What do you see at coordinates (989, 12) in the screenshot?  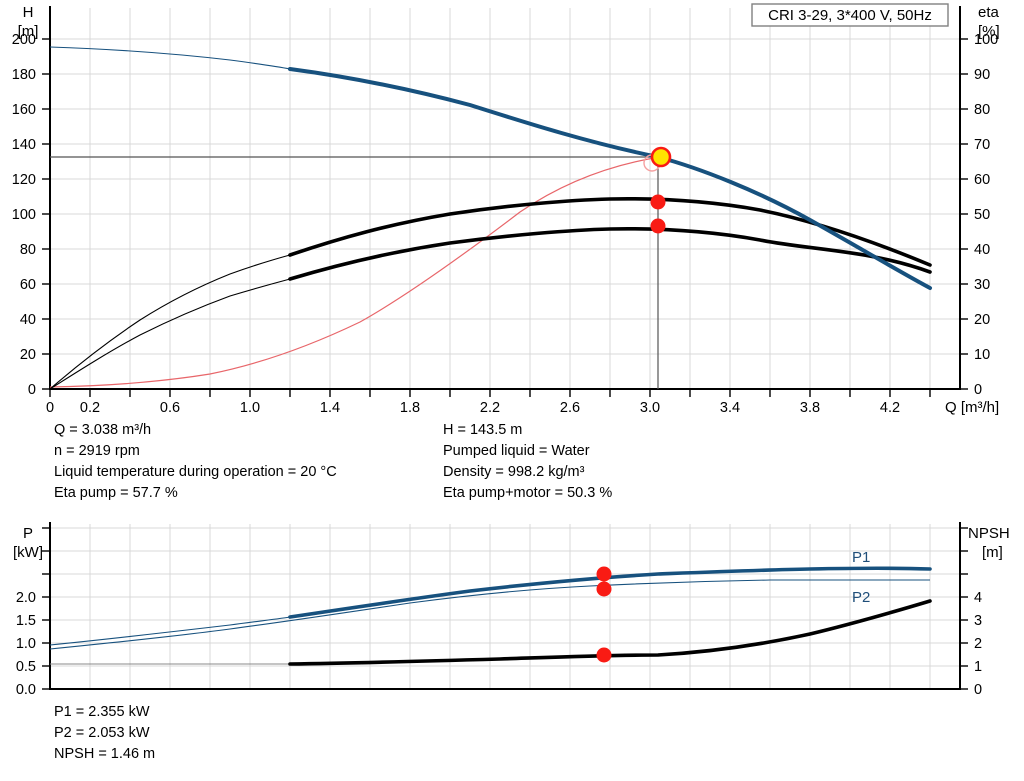 I see `top-right-axis-title: eta` at bounding box center [989, 12].